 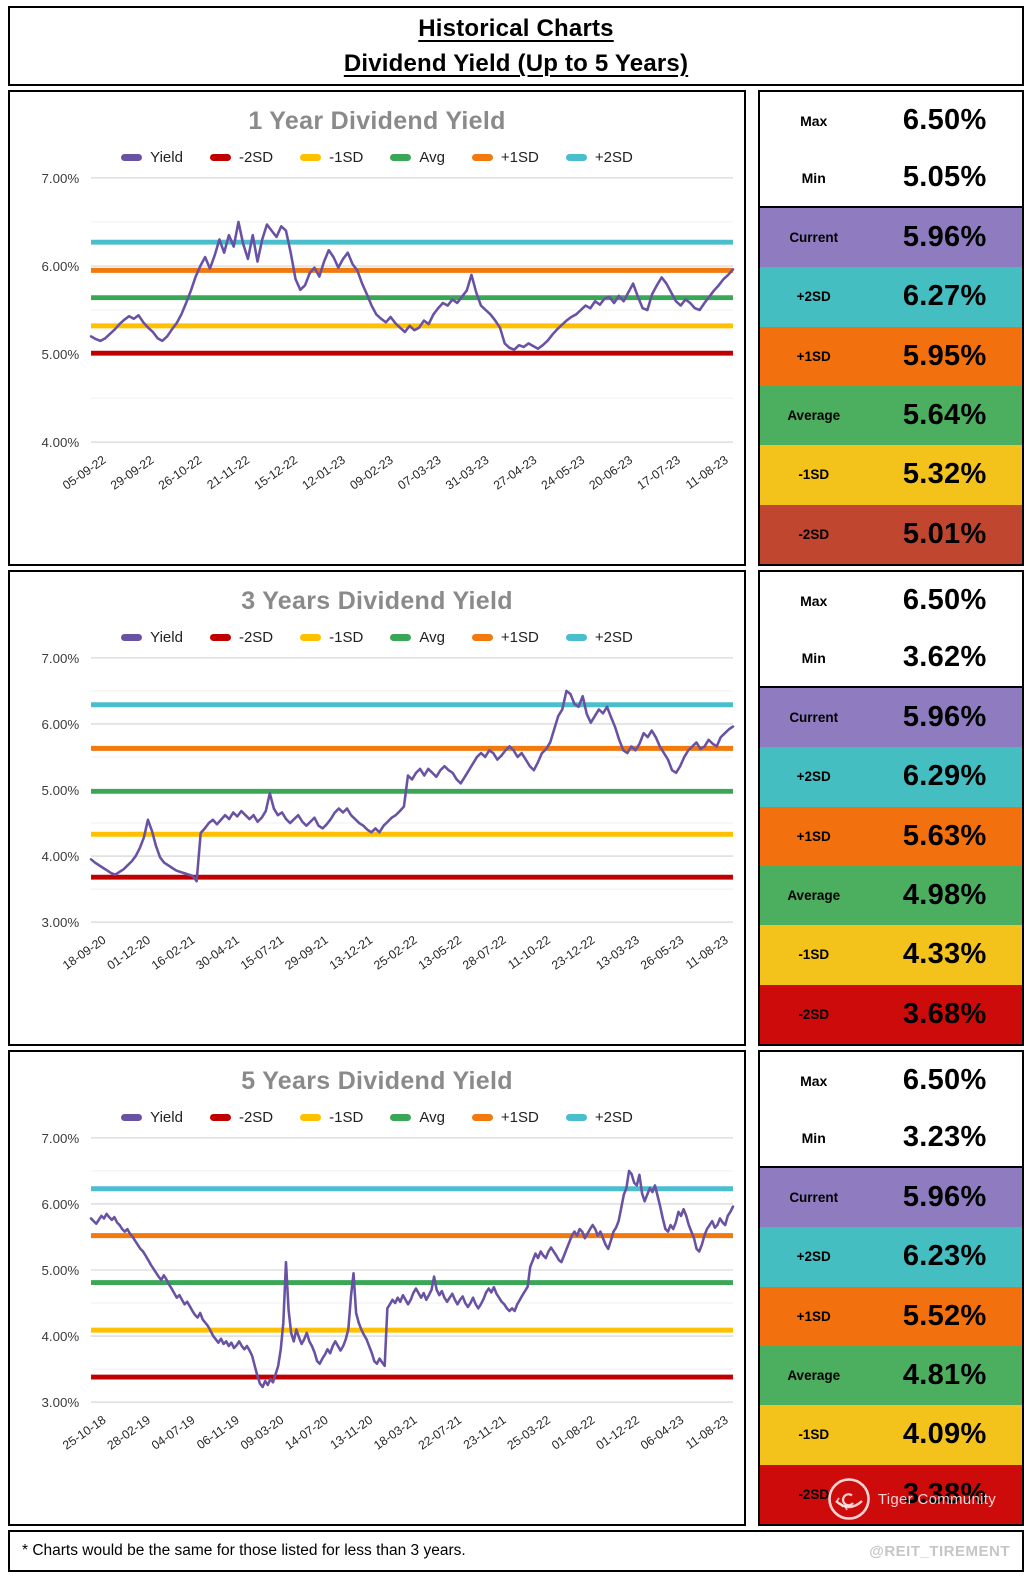 I want to click on legend-label: +1SD, so click(x=519, y=637).